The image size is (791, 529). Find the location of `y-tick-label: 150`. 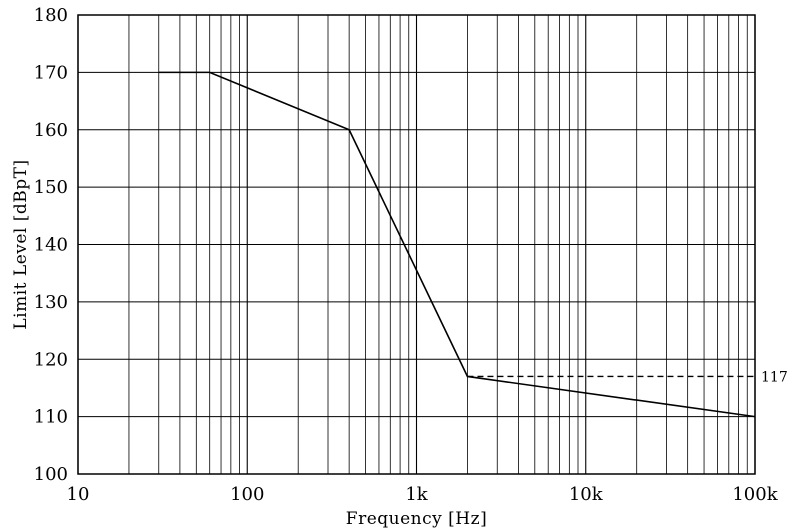

y-tick-label: 150 is located at coordinates (51, 187).